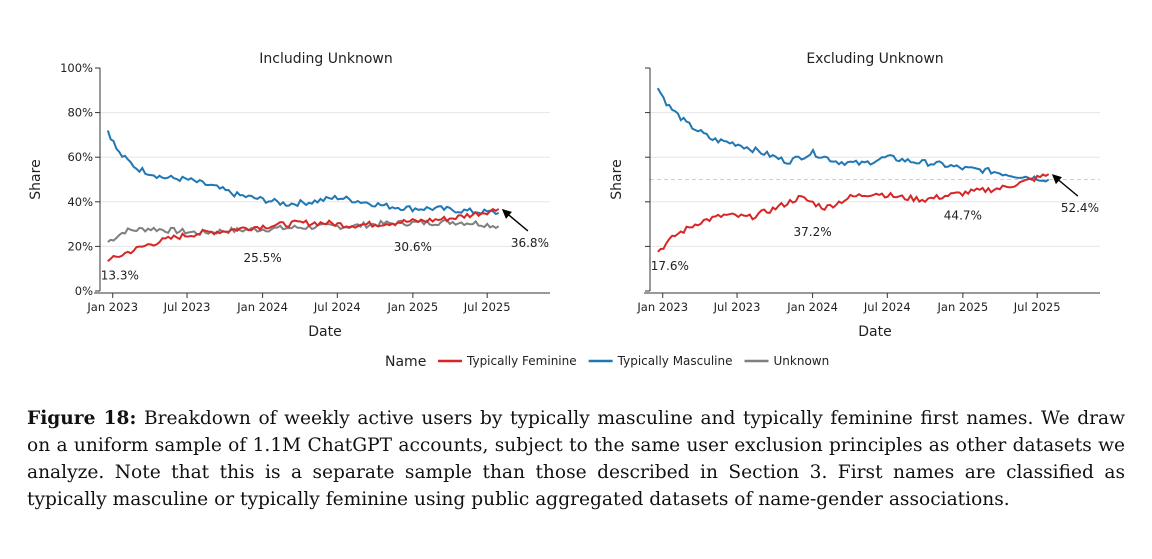 This screenshot has width=1152, height=559. What do you see at coordinates (263, 258) in the screenshot?
I see `annotation-label: 25.5%` at bounding box center [263, 258].